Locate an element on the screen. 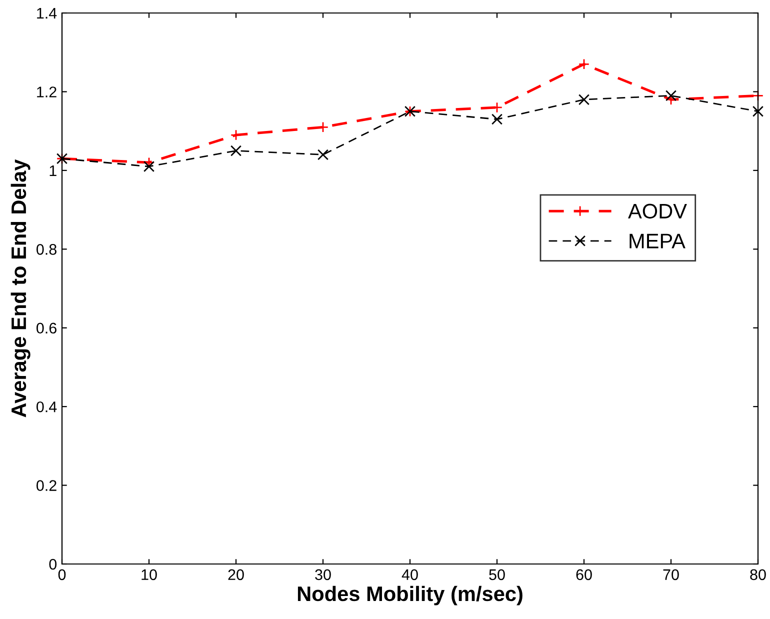 Image resolution: width=770 pixels, height=619 pixels. x-axis-title: Nodes Mobility (m/sec) is located at coordinates (410, 596).